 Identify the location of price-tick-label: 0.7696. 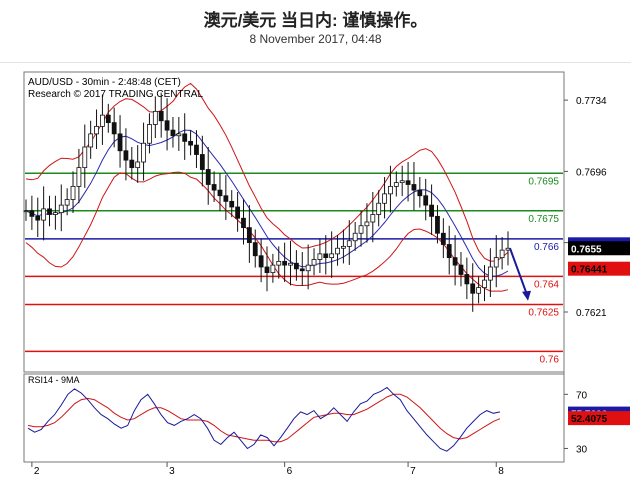
(591, 172).